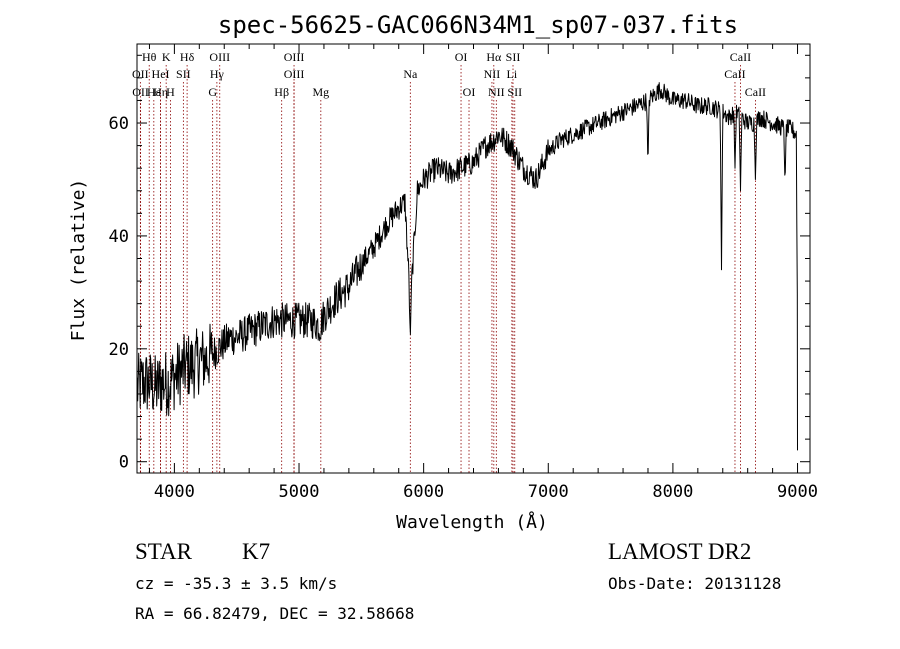  What do you see at coordinates (161, 74) in the screenshot?
I see `marker-label: HeI` at bounding box center [161, 74].